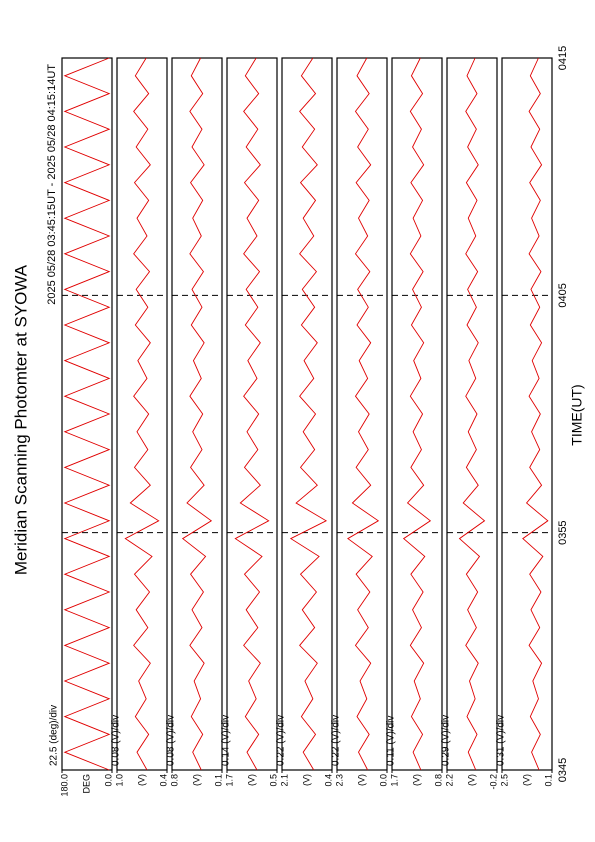 The image size is (595, 842). What do you see at coordinates (391, 741) in the screenshot?
I see `scale-label: 0.11 (V)/div` at bounding box center [391, 741].